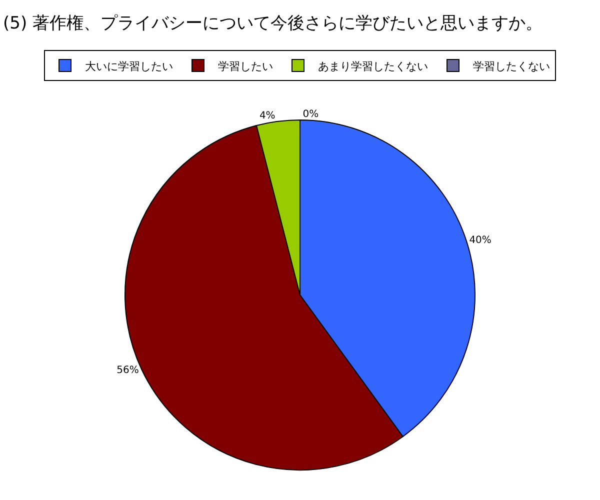  What do you see at coordinates (267, 116) in the screenshot?
I see `data-label: 4%` at bounding box center [267, 116].